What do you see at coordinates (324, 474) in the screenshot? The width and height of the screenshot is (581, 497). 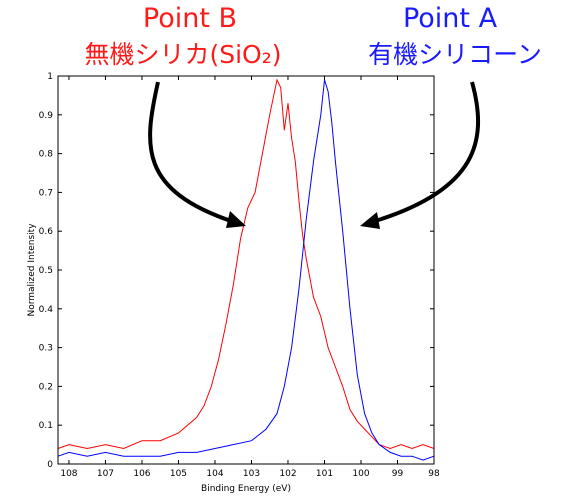 I see `x-tick-label: 101` at bounding box center [324, 474].